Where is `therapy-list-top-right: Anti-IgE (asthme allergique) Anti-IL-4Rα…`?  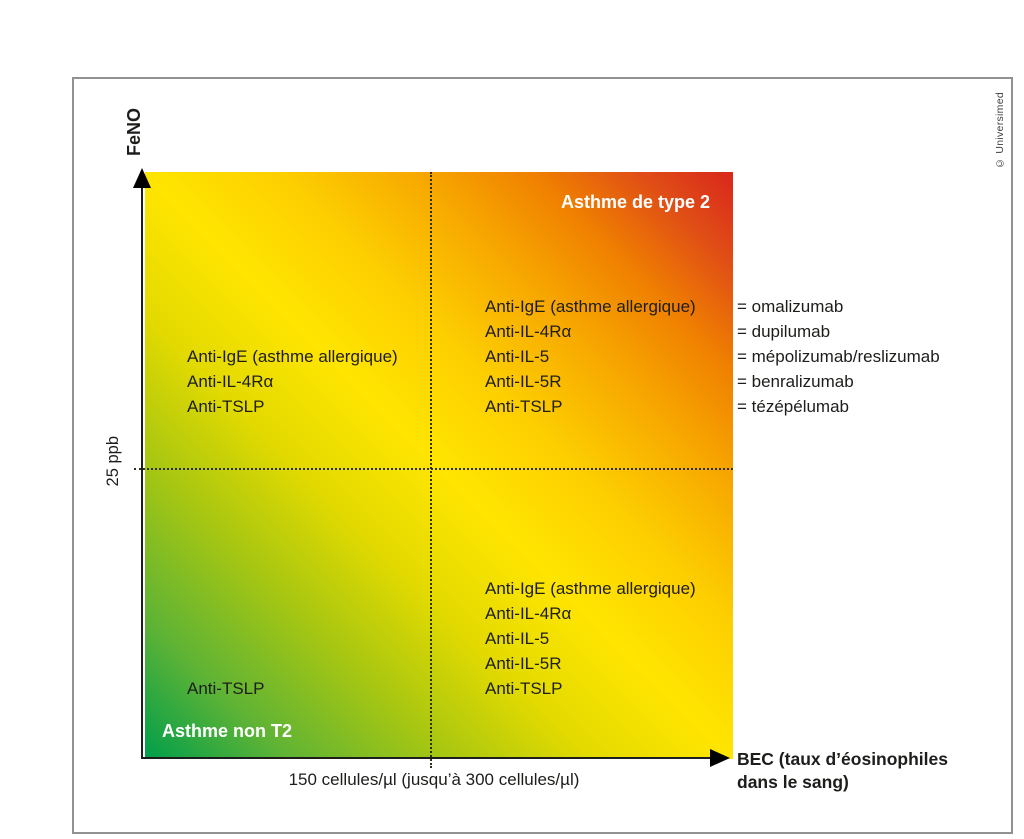
therapy-list-top-right: Anti-IgE (asthme allergique) Anti-IL-4Rα… is located at coordinates (590, 356).